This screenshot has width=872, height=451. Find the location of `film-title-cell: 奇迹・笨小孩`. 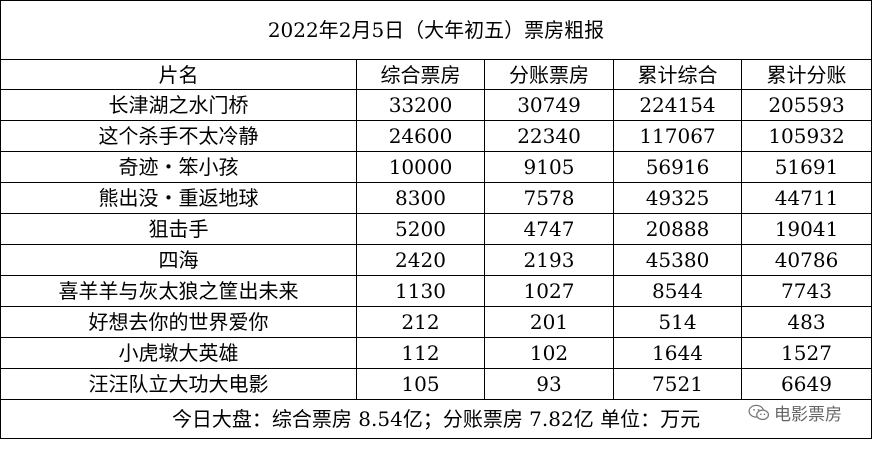

film-title-cell: 奇迹・笨小孩 is located at coordinates (178, 167).